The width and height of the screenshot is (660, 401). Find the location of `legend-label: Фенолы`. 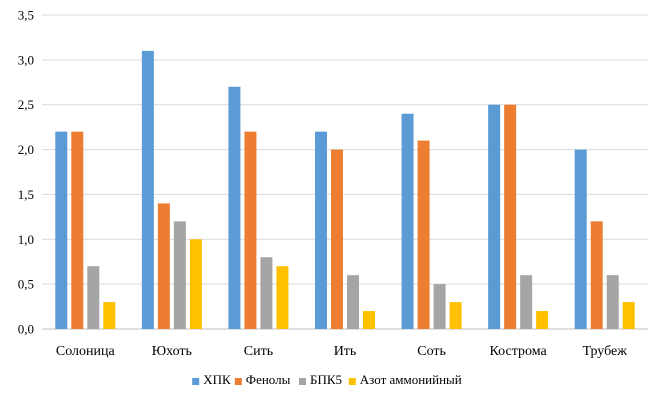

legend-label: Фенолы is located at coordinates (268, 379).